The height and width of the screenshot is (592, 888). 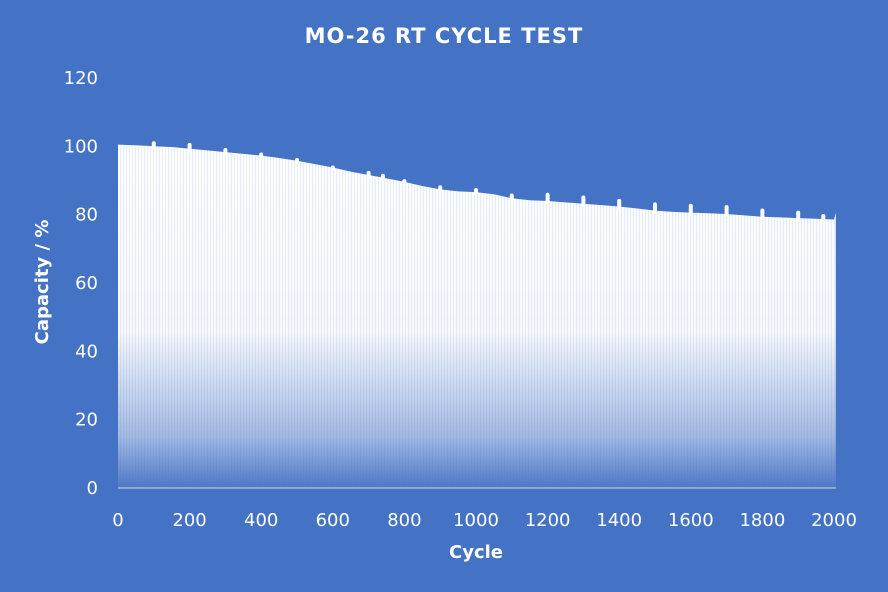 I want to click on y-tick-label: 60, so click(x=86, y=283).